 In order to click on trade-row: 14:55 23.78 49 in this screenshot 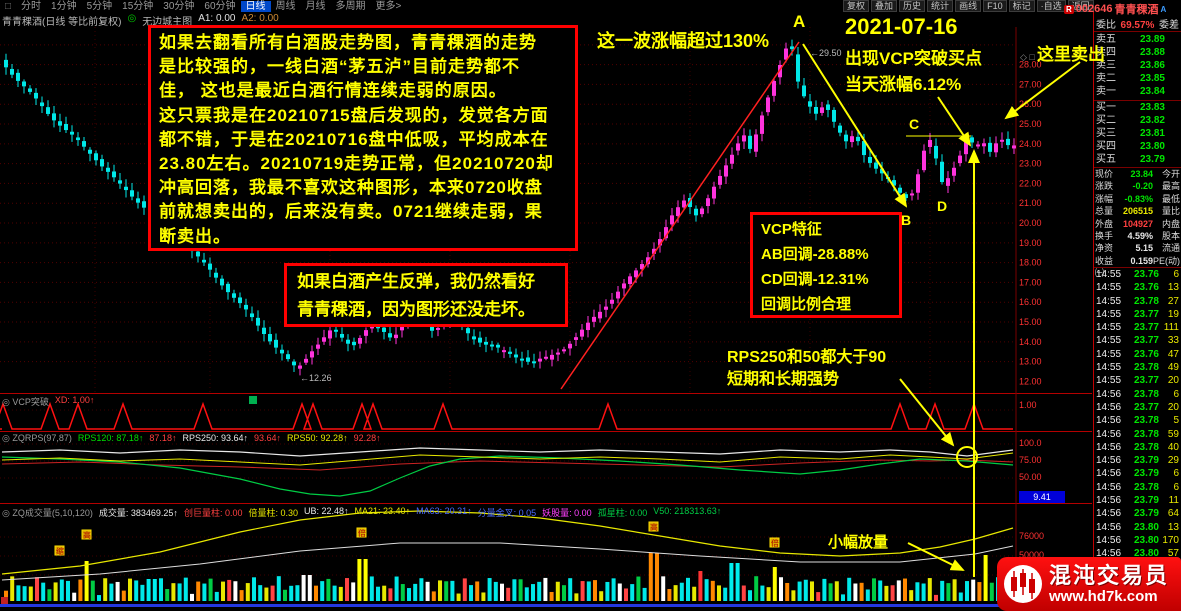, I will do `click(1137, 367)`.